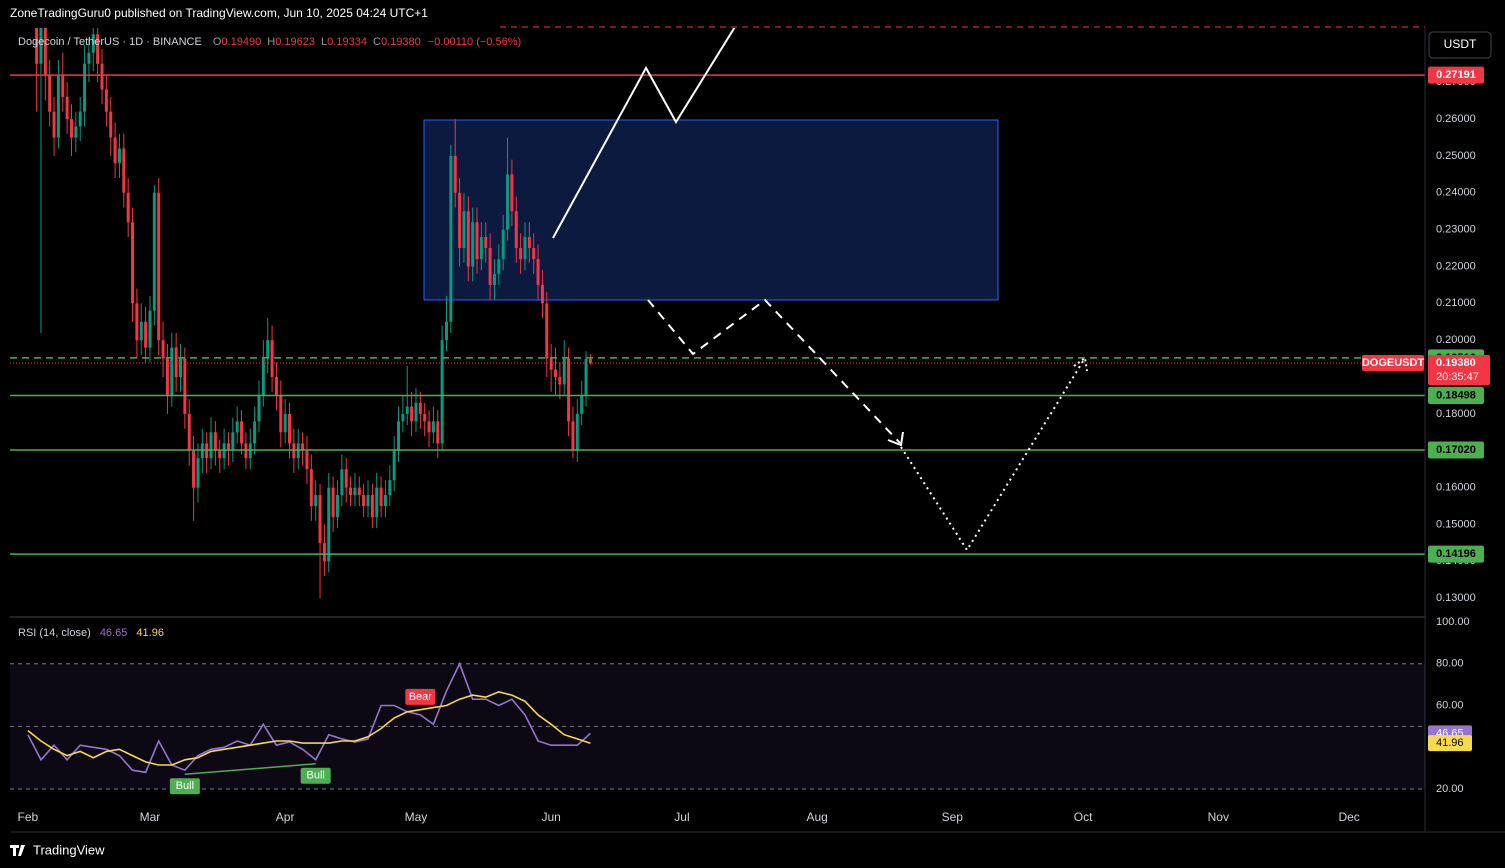 The height and width of the screenshot is (868, 1505). What do you see at coordinates (1456, 340) in the screenshot?
I see `y-tick-label: 0.20000` at bounding box center [1456, 340].